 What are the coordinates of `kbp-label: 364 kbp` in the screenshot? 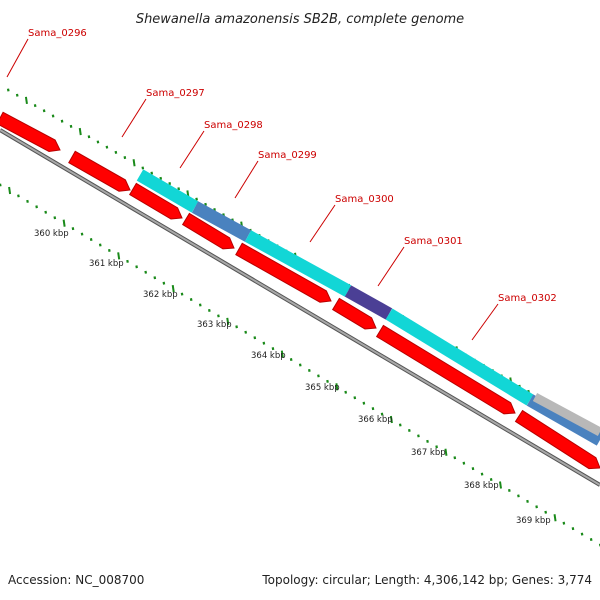 It's located at (268, 356).